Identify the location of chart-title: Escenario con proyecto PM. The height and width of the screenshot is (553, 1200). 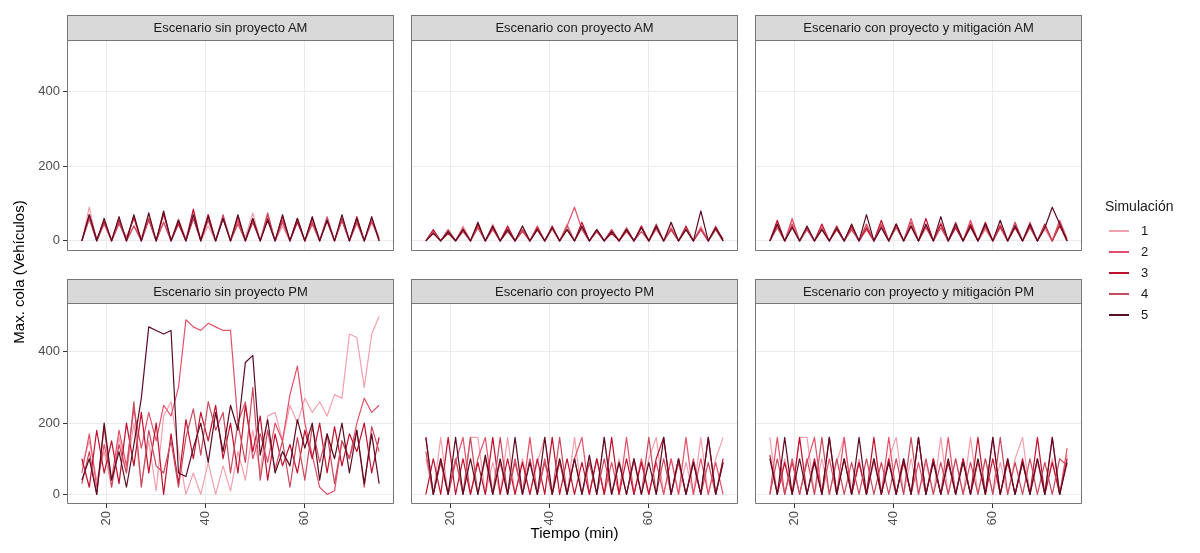
(574, 291).